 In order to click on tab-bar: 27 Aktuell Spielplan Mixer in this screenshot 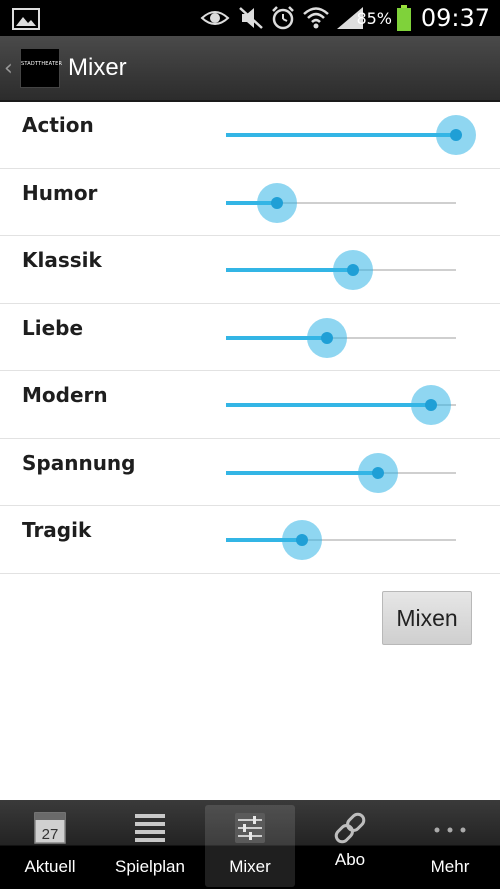, I will do `click(250, 844)`.